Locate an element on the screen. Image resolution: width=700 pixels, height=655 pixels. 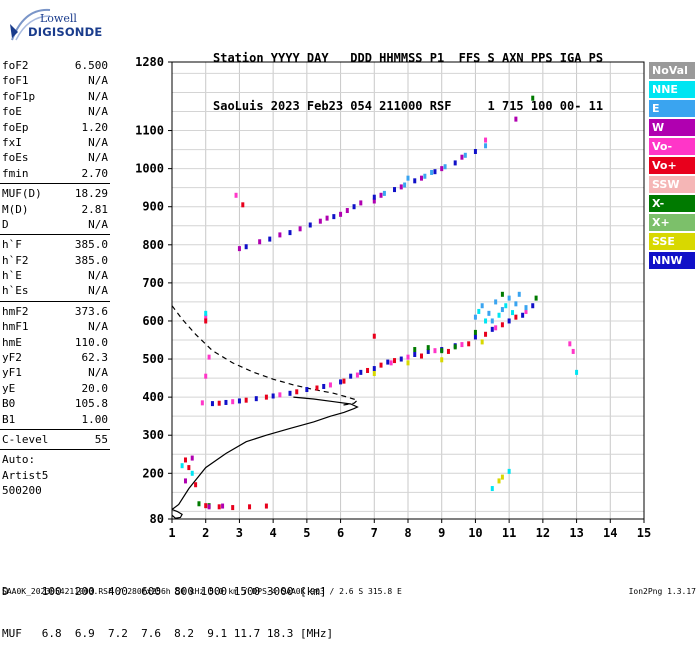
param-row-hf2: h`F2 385.0 is located at coordinates (55, 260).